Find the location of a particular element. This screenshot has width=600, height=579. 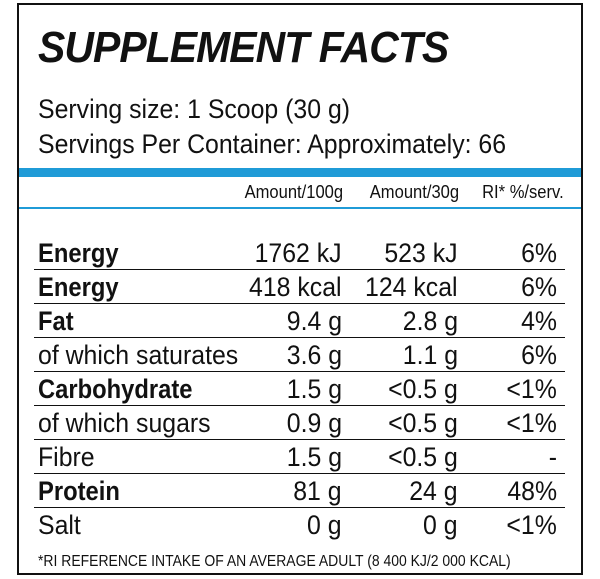

table-row: Salt 0 g 0 g <1% is located at coordinates (300, 525).